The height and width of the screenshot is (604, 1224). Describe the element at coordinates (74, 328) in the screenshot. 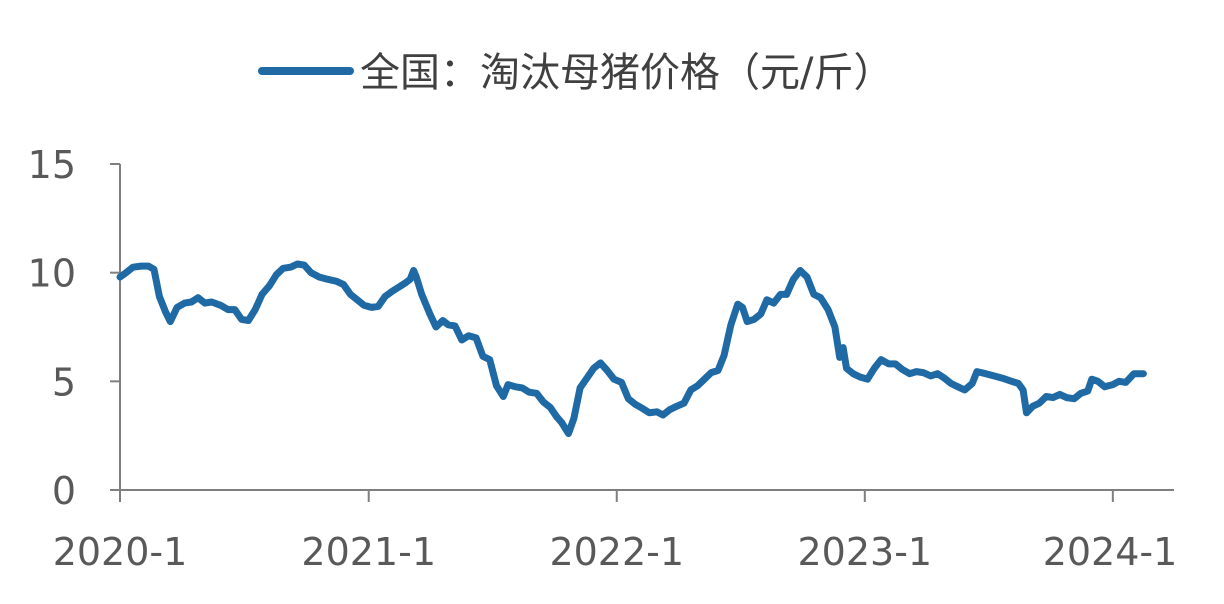

I see `y-ticks: 0 5 10 15` at that location.